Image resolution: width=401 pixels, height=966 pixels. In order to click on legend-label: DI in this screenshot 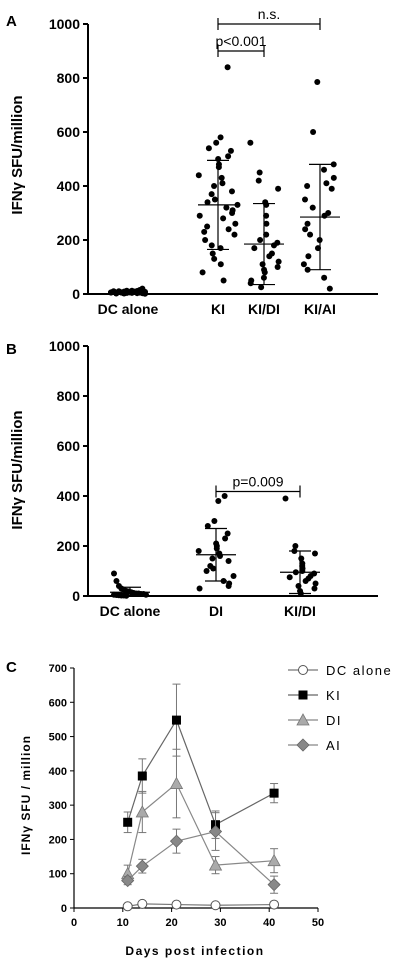, I will do `click(334, 720)`.